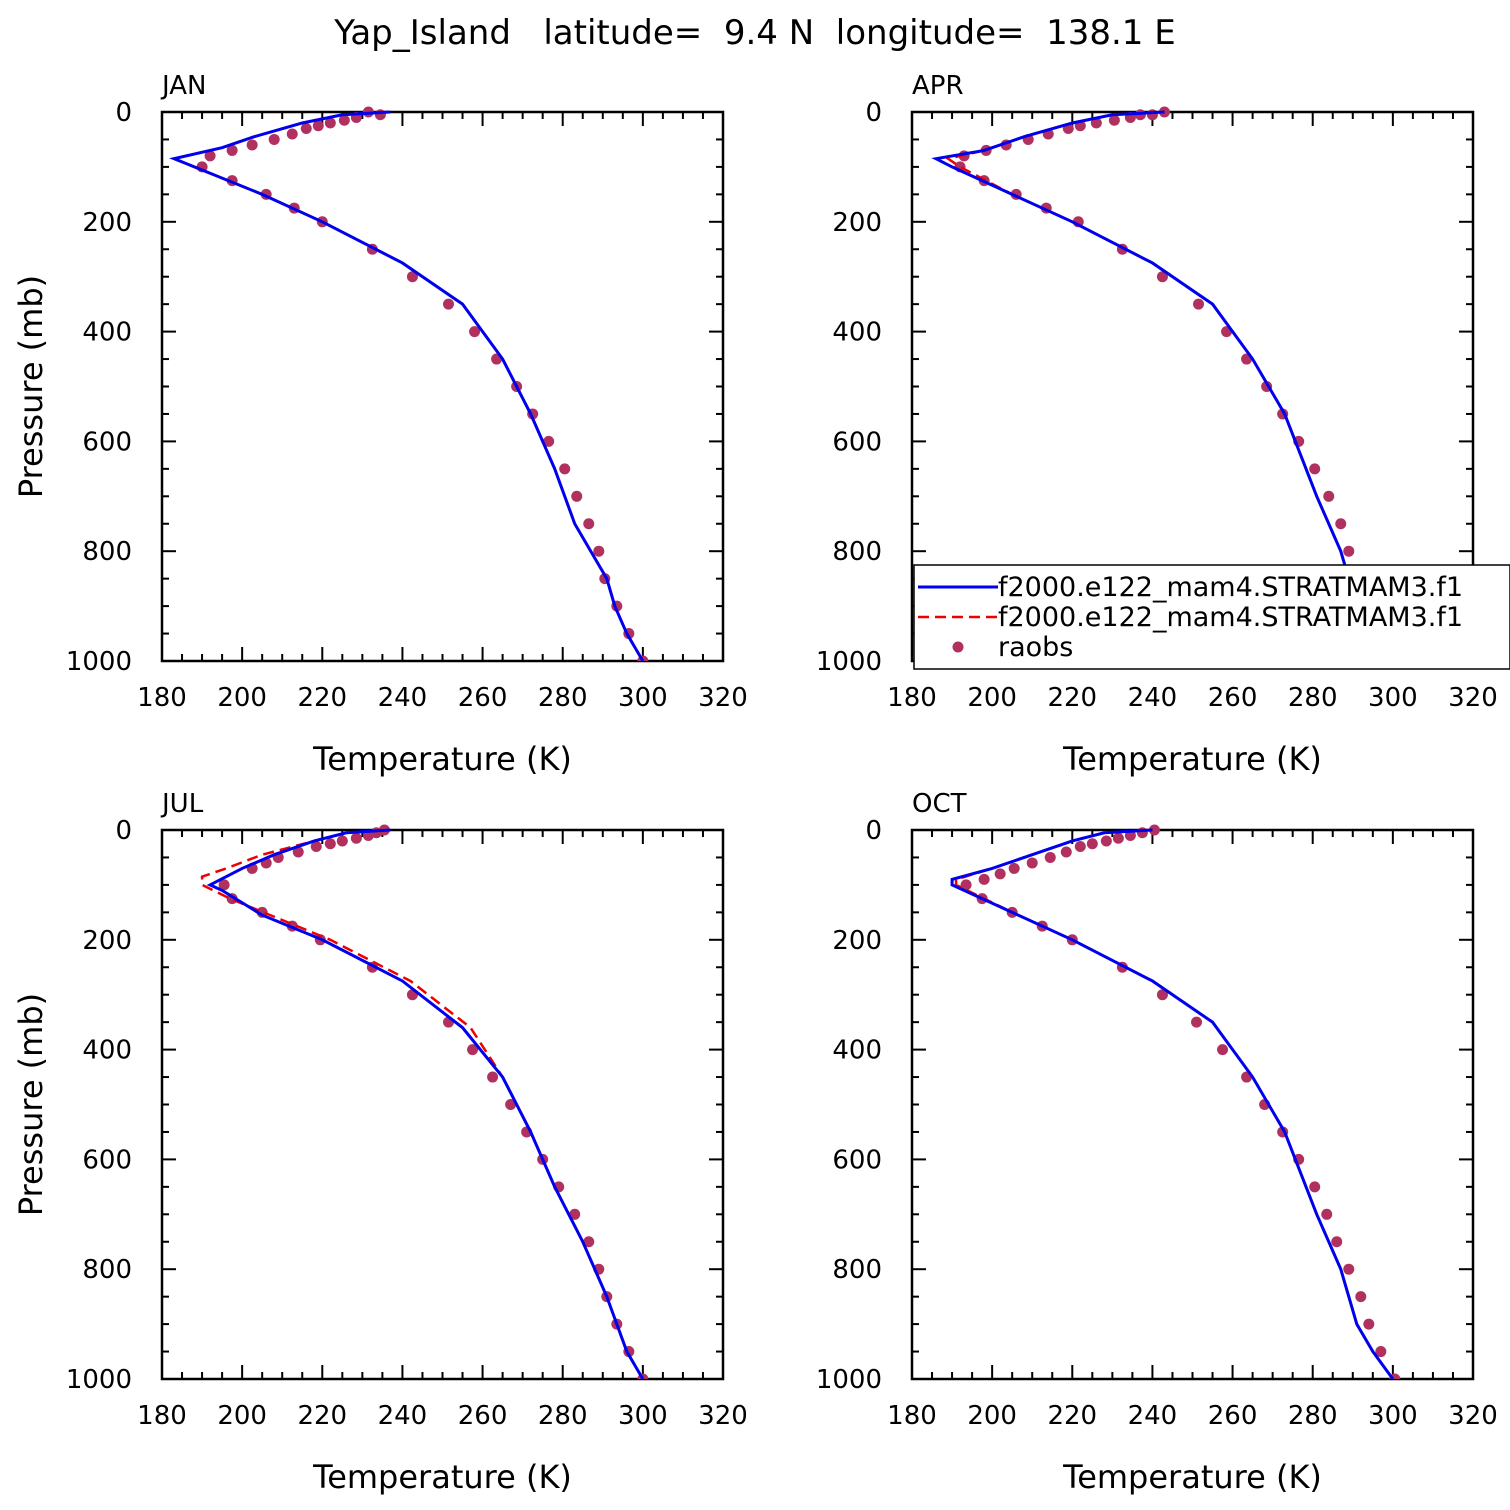 This screenshot has height=1510, width=1510. Describe the element at coordinates (1211, 617) in the screenshot. I see `legend-box` at that location.